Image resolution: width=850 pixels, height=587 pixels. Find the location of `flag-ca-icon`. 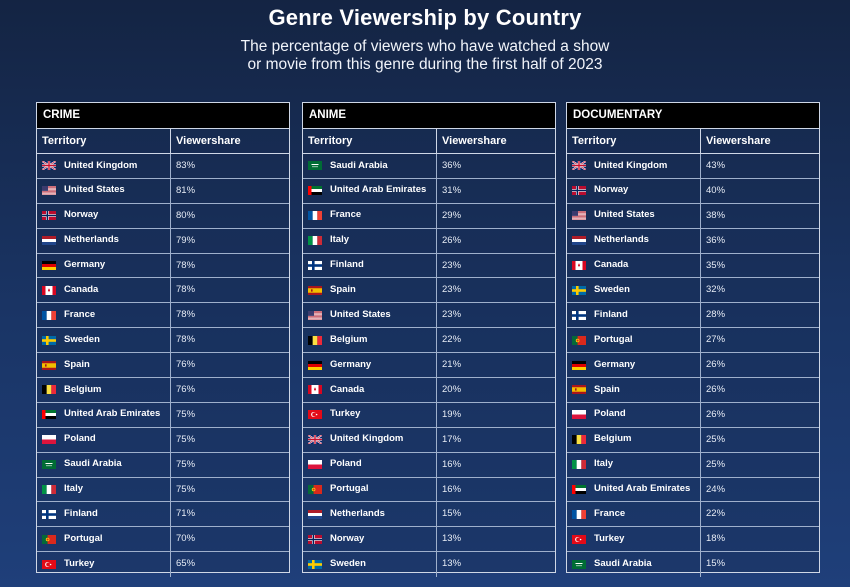

flag-ca-icon is located at coordinates (315, 390).